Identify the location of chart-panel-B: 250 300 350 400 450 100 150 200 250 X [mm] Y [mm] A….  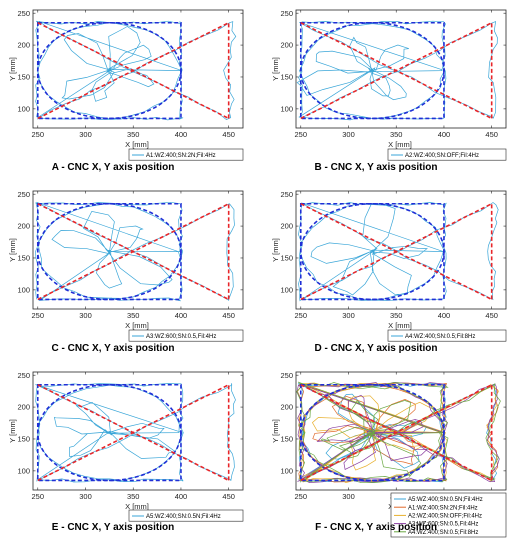
(389, 91).